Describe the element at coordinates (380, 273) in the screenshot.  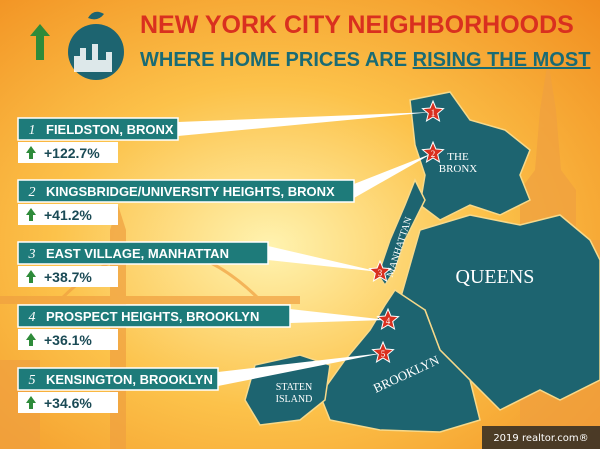
I see `star-rank: 3` at that location.